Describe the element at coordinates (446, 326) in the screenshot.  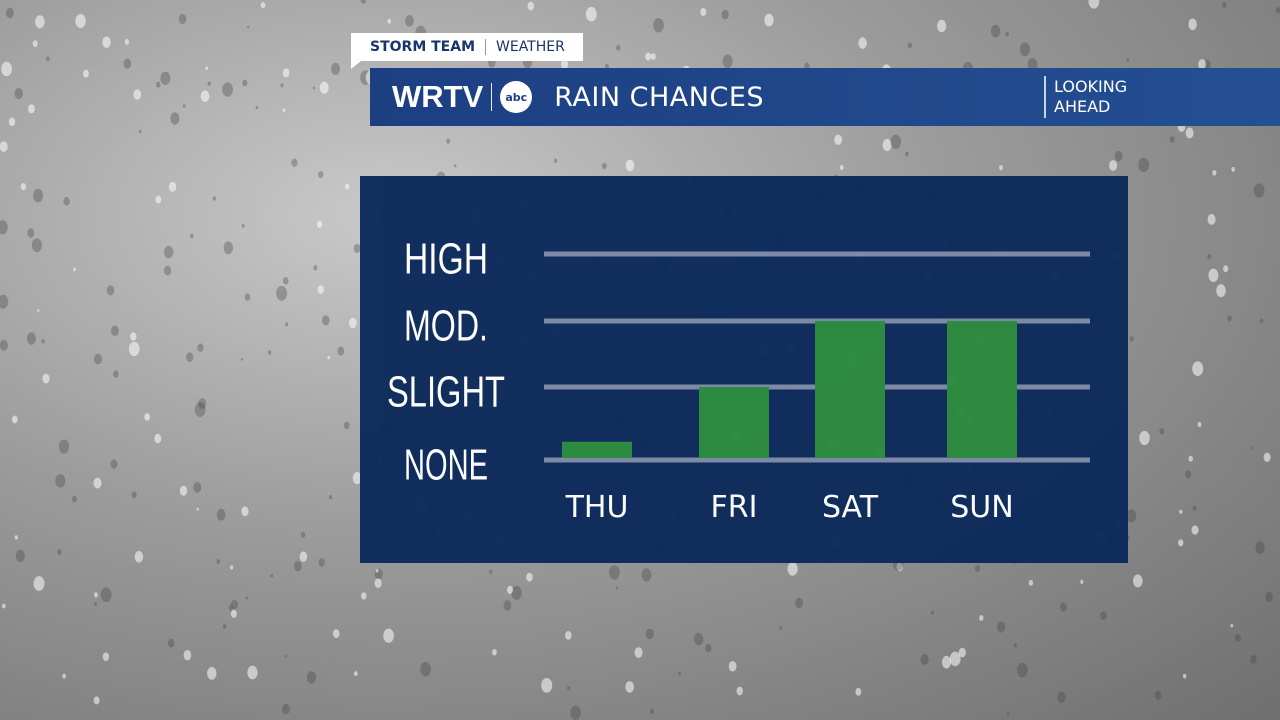
I see `y-axis-label: MOD.` at that location.